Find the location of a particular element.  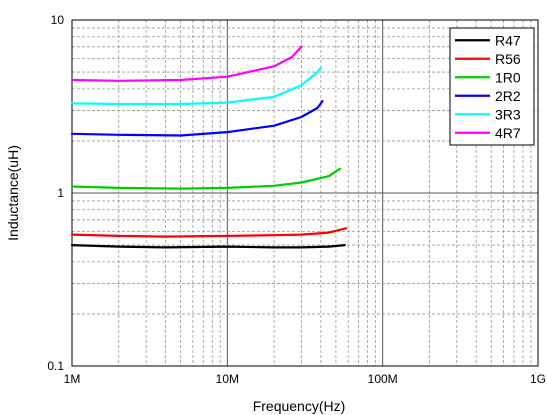

x-tick-label: 1G is located at coordinates (538, 379).